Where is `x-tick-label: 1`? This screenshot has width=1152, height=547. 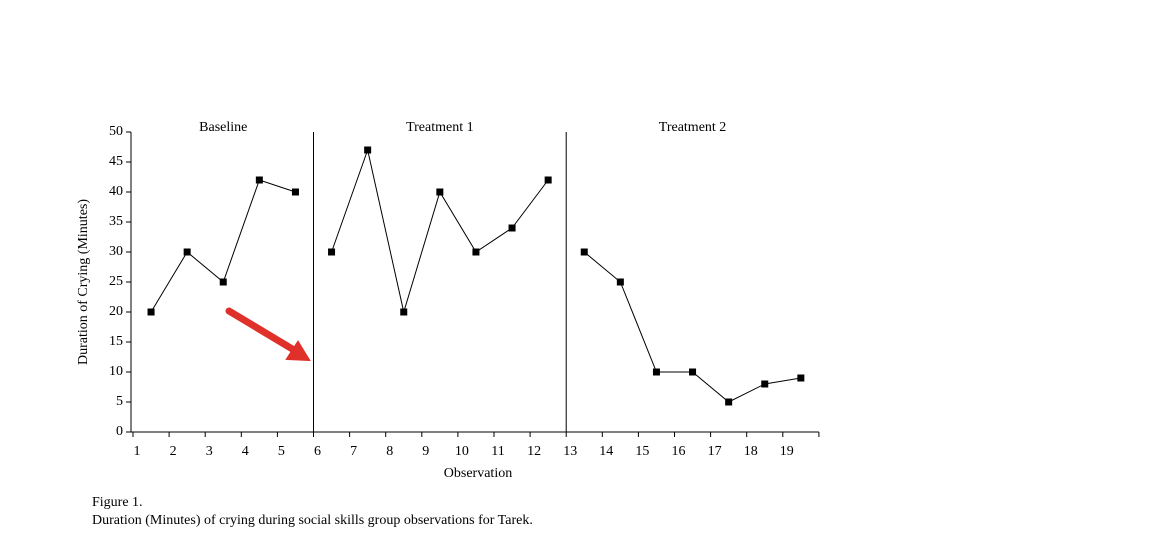
x-tick-label: 1 is located at coordinates (137, 451).